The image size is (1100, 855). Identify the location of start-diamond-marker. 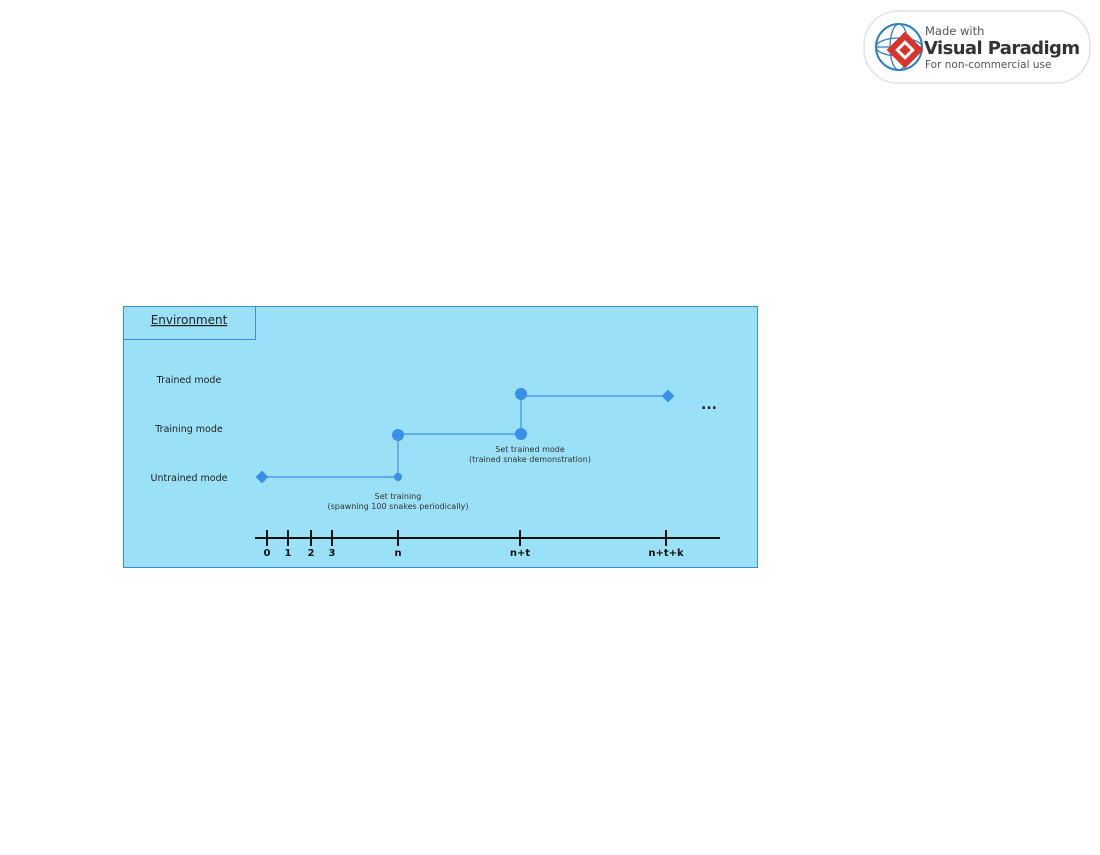
(262, 477).